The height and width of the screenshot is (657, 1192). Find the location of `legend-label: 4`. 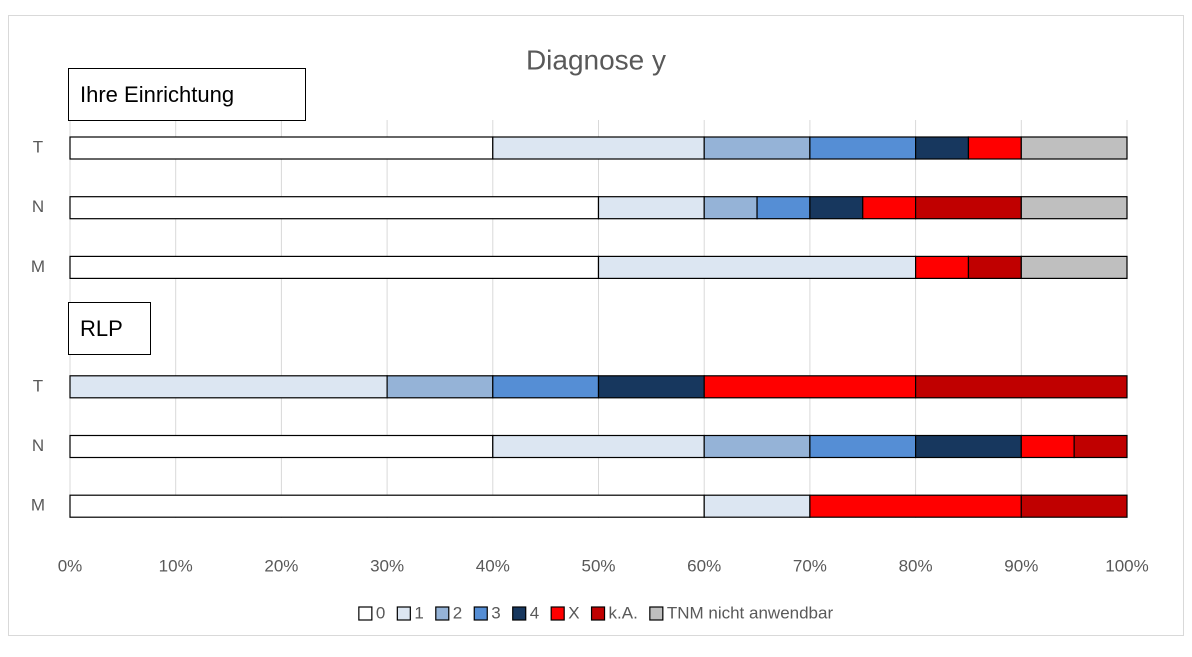

legend-label: 4 is located at coordinates (534, 612).